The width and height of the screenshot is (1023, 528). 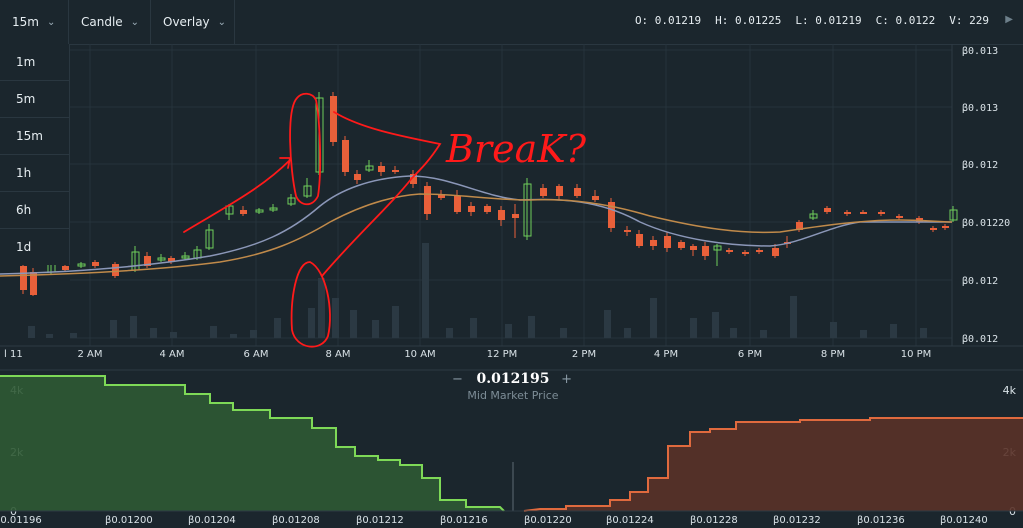 I want to click on depth-x-label: β0.01224, so click(x=630, y=520).